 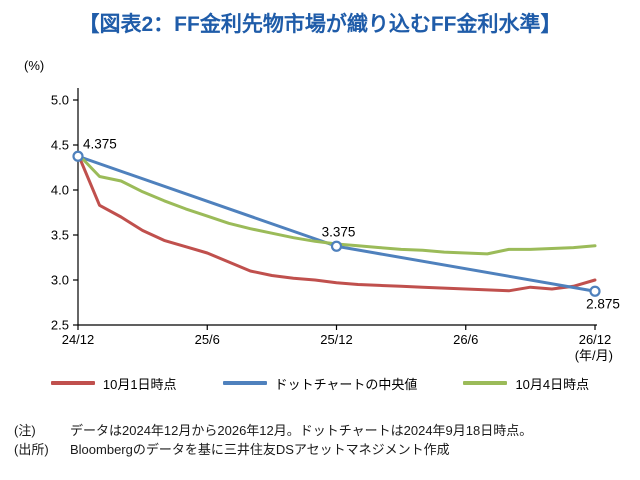 I want to click on red-line-swatch, so click(x=72, y=383).